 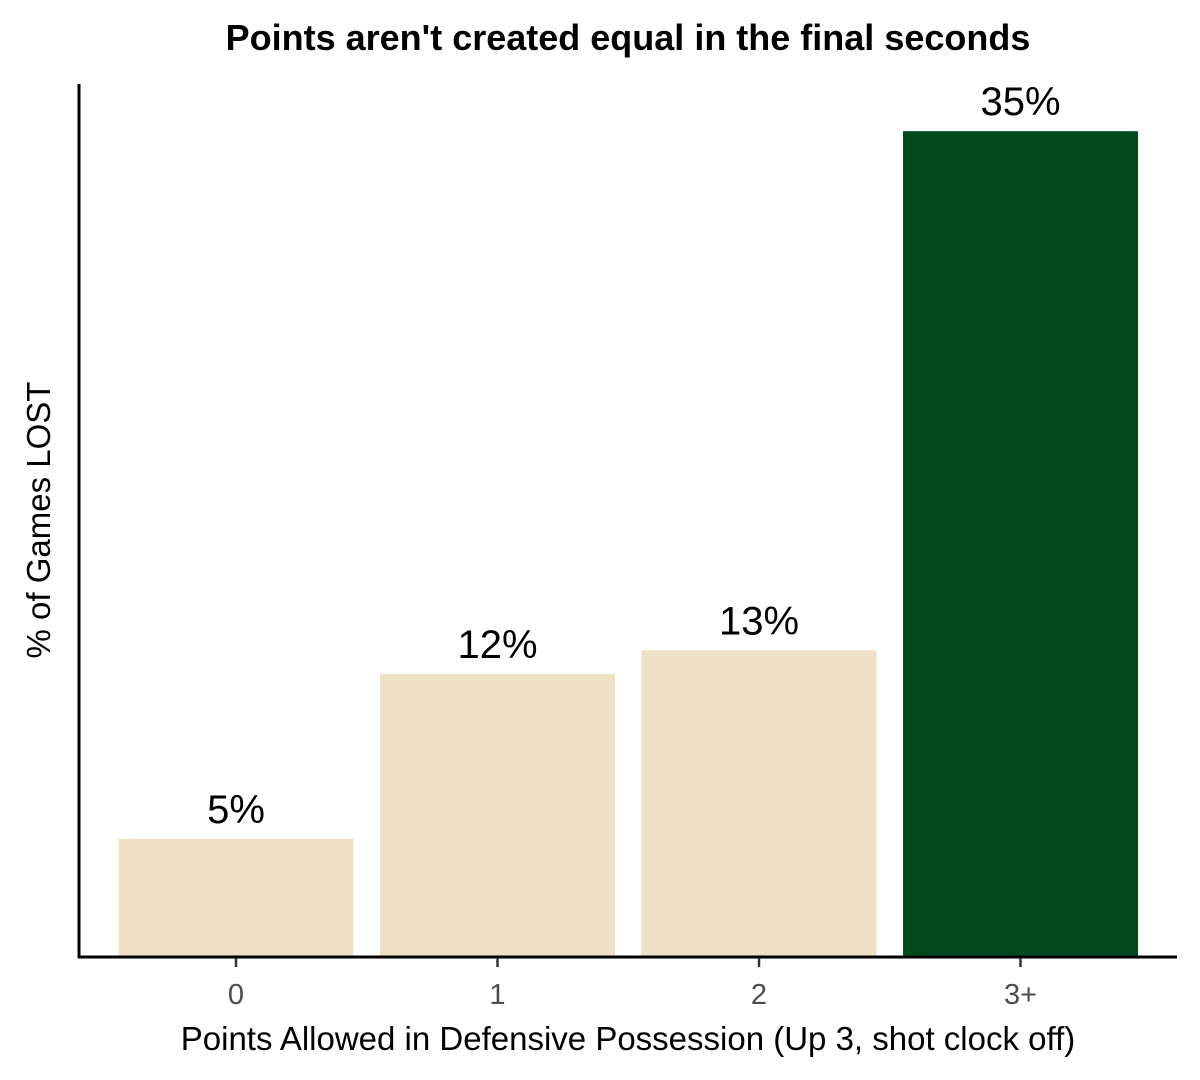 I want to click on data-label-2: 13%, so click(x=759, y=621).